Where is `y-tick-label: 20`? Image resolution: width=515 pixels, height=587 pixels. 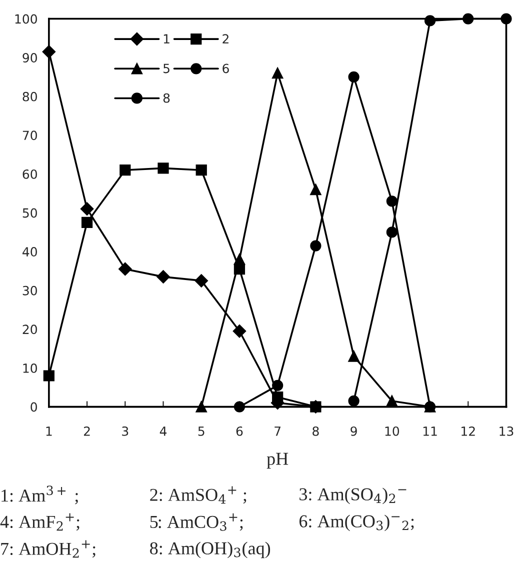 y-tick-label: 20 is located at coordinates (29, 329).